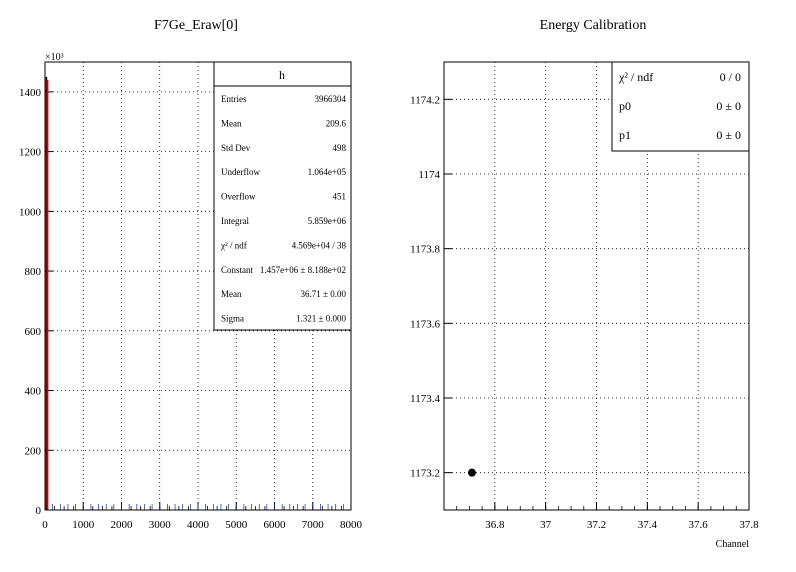  Describe the element at coordinates (33, 451) in the screenshot. I see `y-tick-label: 200` at that location.